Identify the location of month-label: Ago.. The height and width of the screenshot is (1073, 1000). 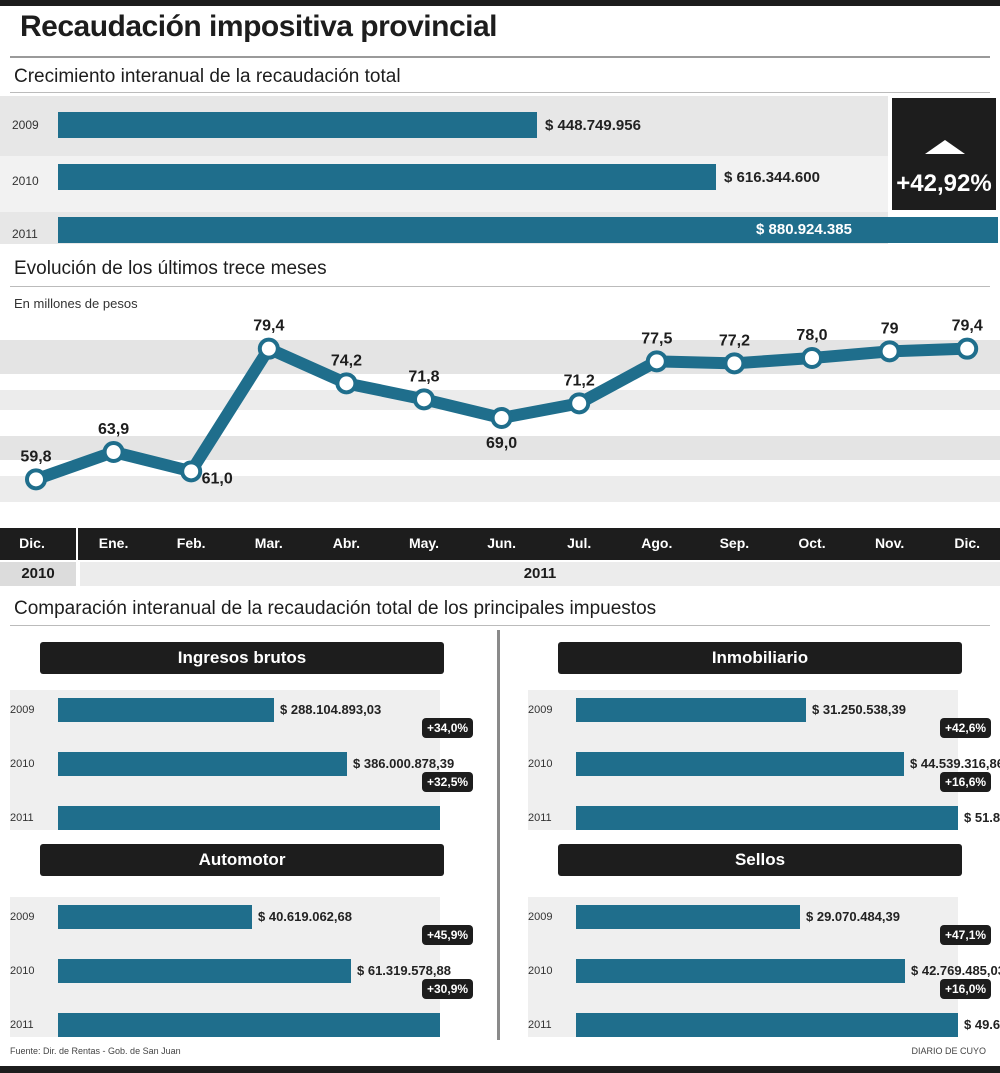
(657, 543).